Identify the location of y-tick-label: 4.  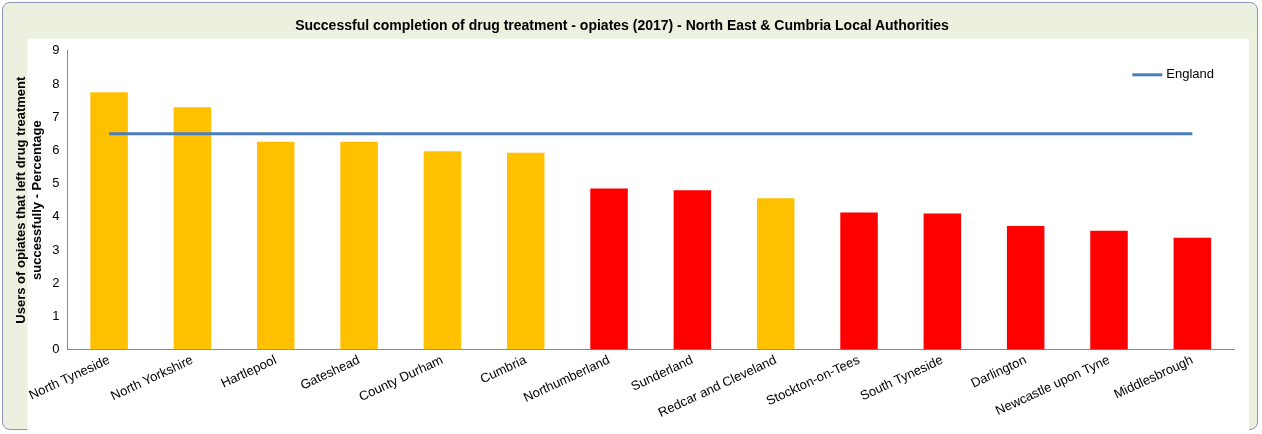
(56, 216).